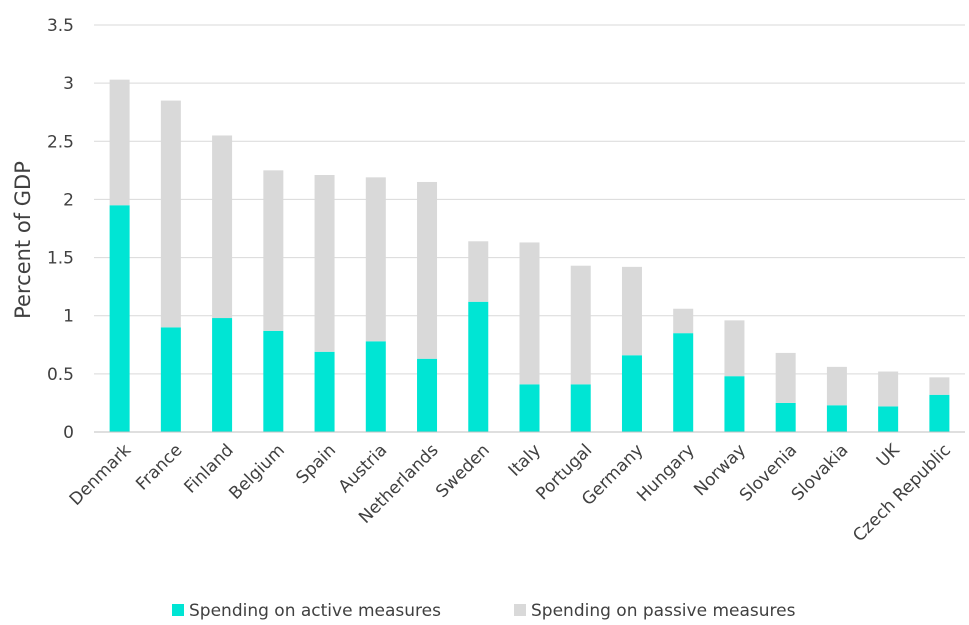 The width and height of the screenshot is (969, 625). Describe the element at coordinates (820, 472) in the screenshot. I see `x-tick-label: Slovakia` at that location.